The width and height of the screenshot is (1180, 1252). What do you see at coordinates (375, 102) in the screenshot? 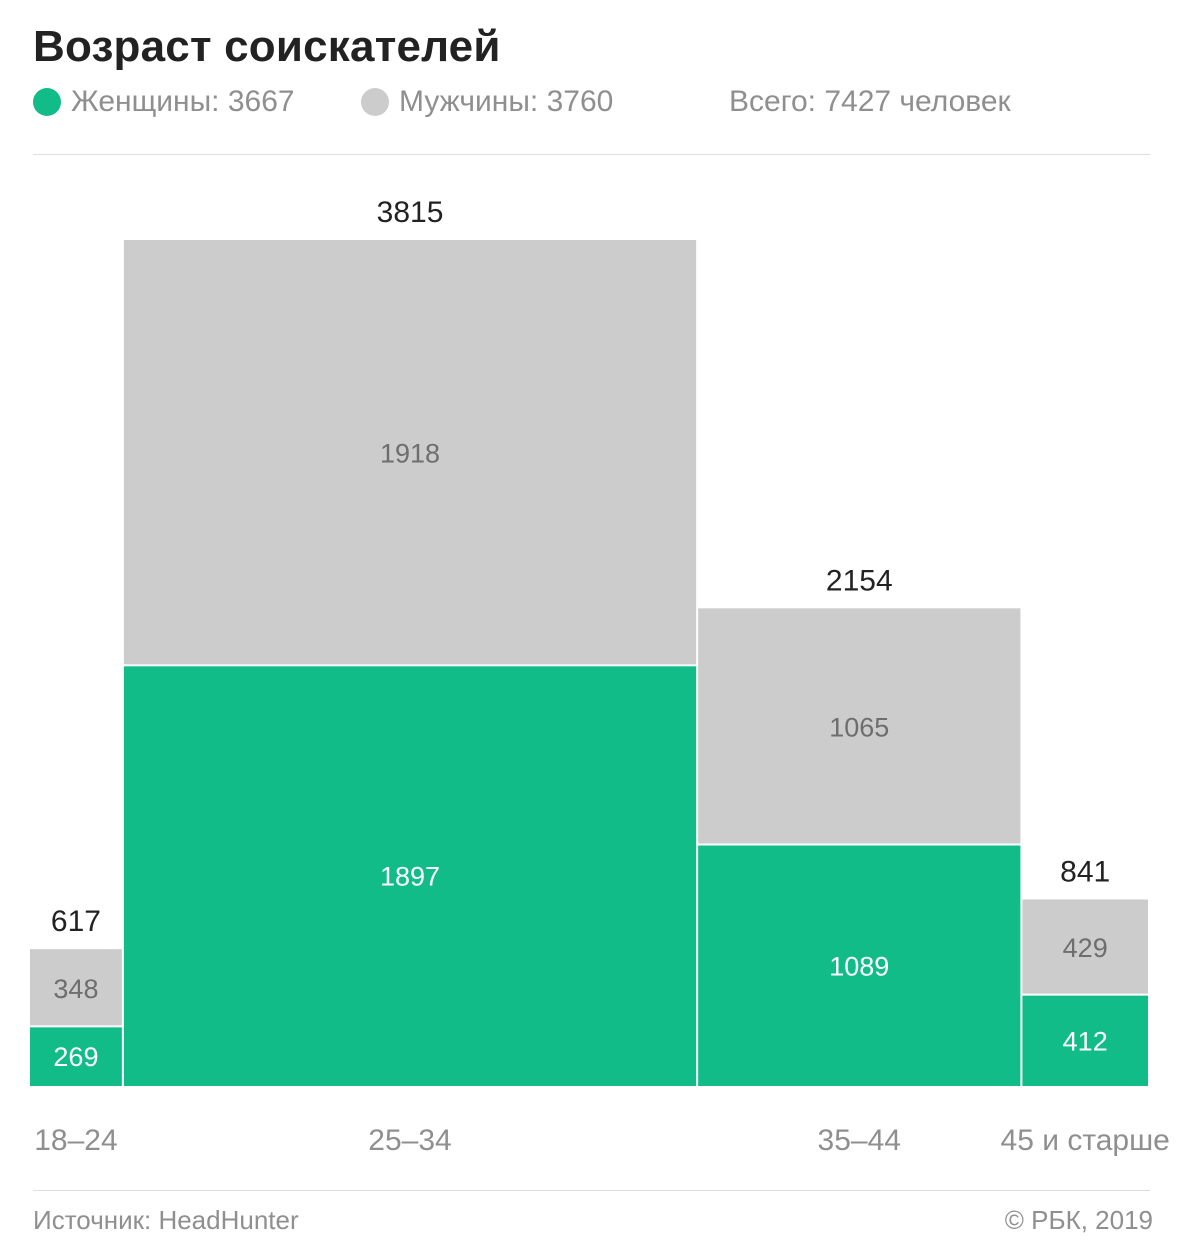
I see `men-color-swatch` at bounding box center [375, 102].